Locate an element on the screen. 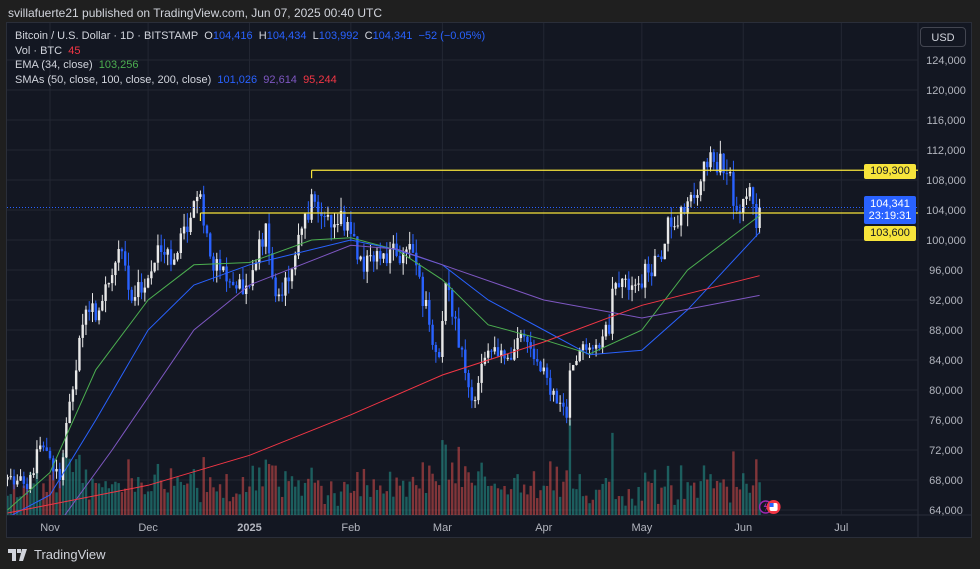 The width and height of the screenshot is (980, 569). high-label: H is located at coordinates (262, 36).